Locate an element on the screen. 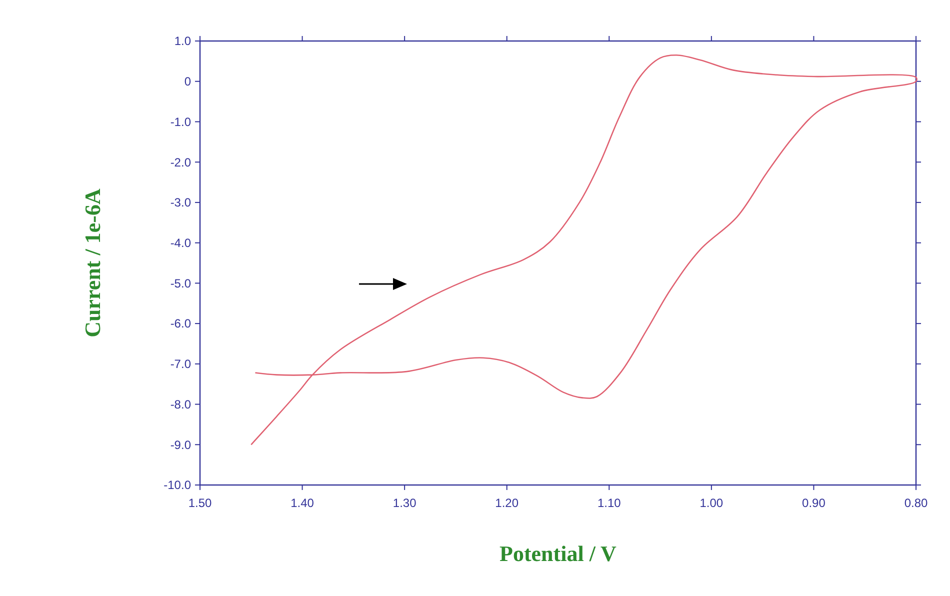 This screenshot has height=596, width=950. y-tick-label: -6.0 is located at coordinates (181, 323).